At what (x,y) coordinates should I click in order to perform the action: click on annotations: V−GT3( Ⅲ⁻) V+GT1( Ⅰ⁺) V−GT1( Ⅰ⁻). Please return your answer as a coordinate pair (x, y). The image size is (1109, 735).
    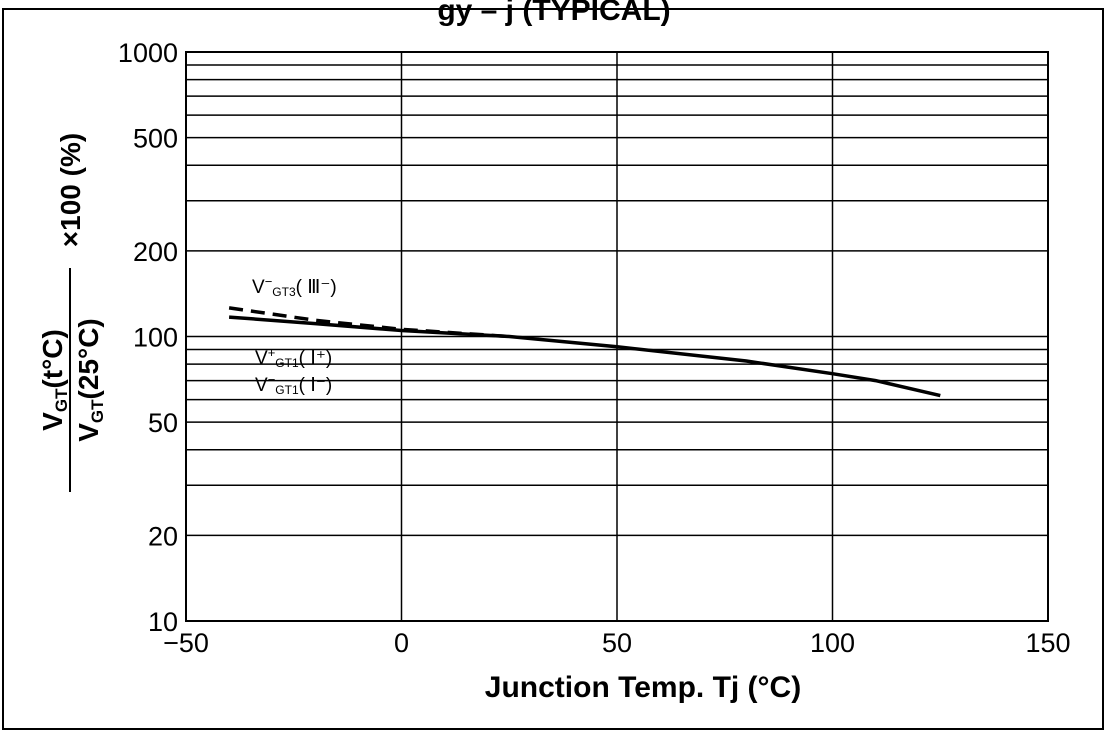
    Looking at the image, I should click on (294, 335).